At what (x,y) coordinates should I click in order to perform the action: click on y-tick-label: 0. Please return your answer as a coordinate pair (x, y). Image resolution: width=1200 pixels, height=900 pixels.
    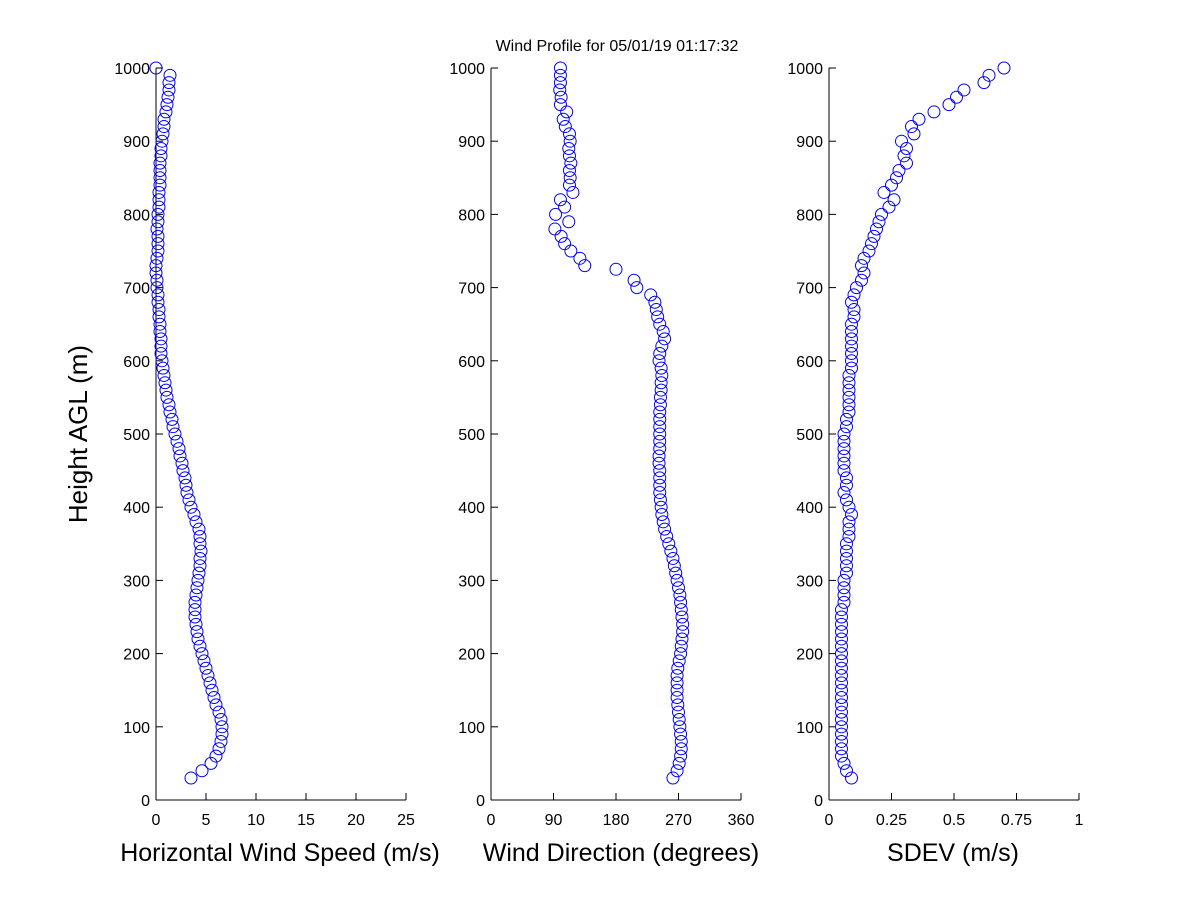
    Looking at the image, I should click on (818, 801).